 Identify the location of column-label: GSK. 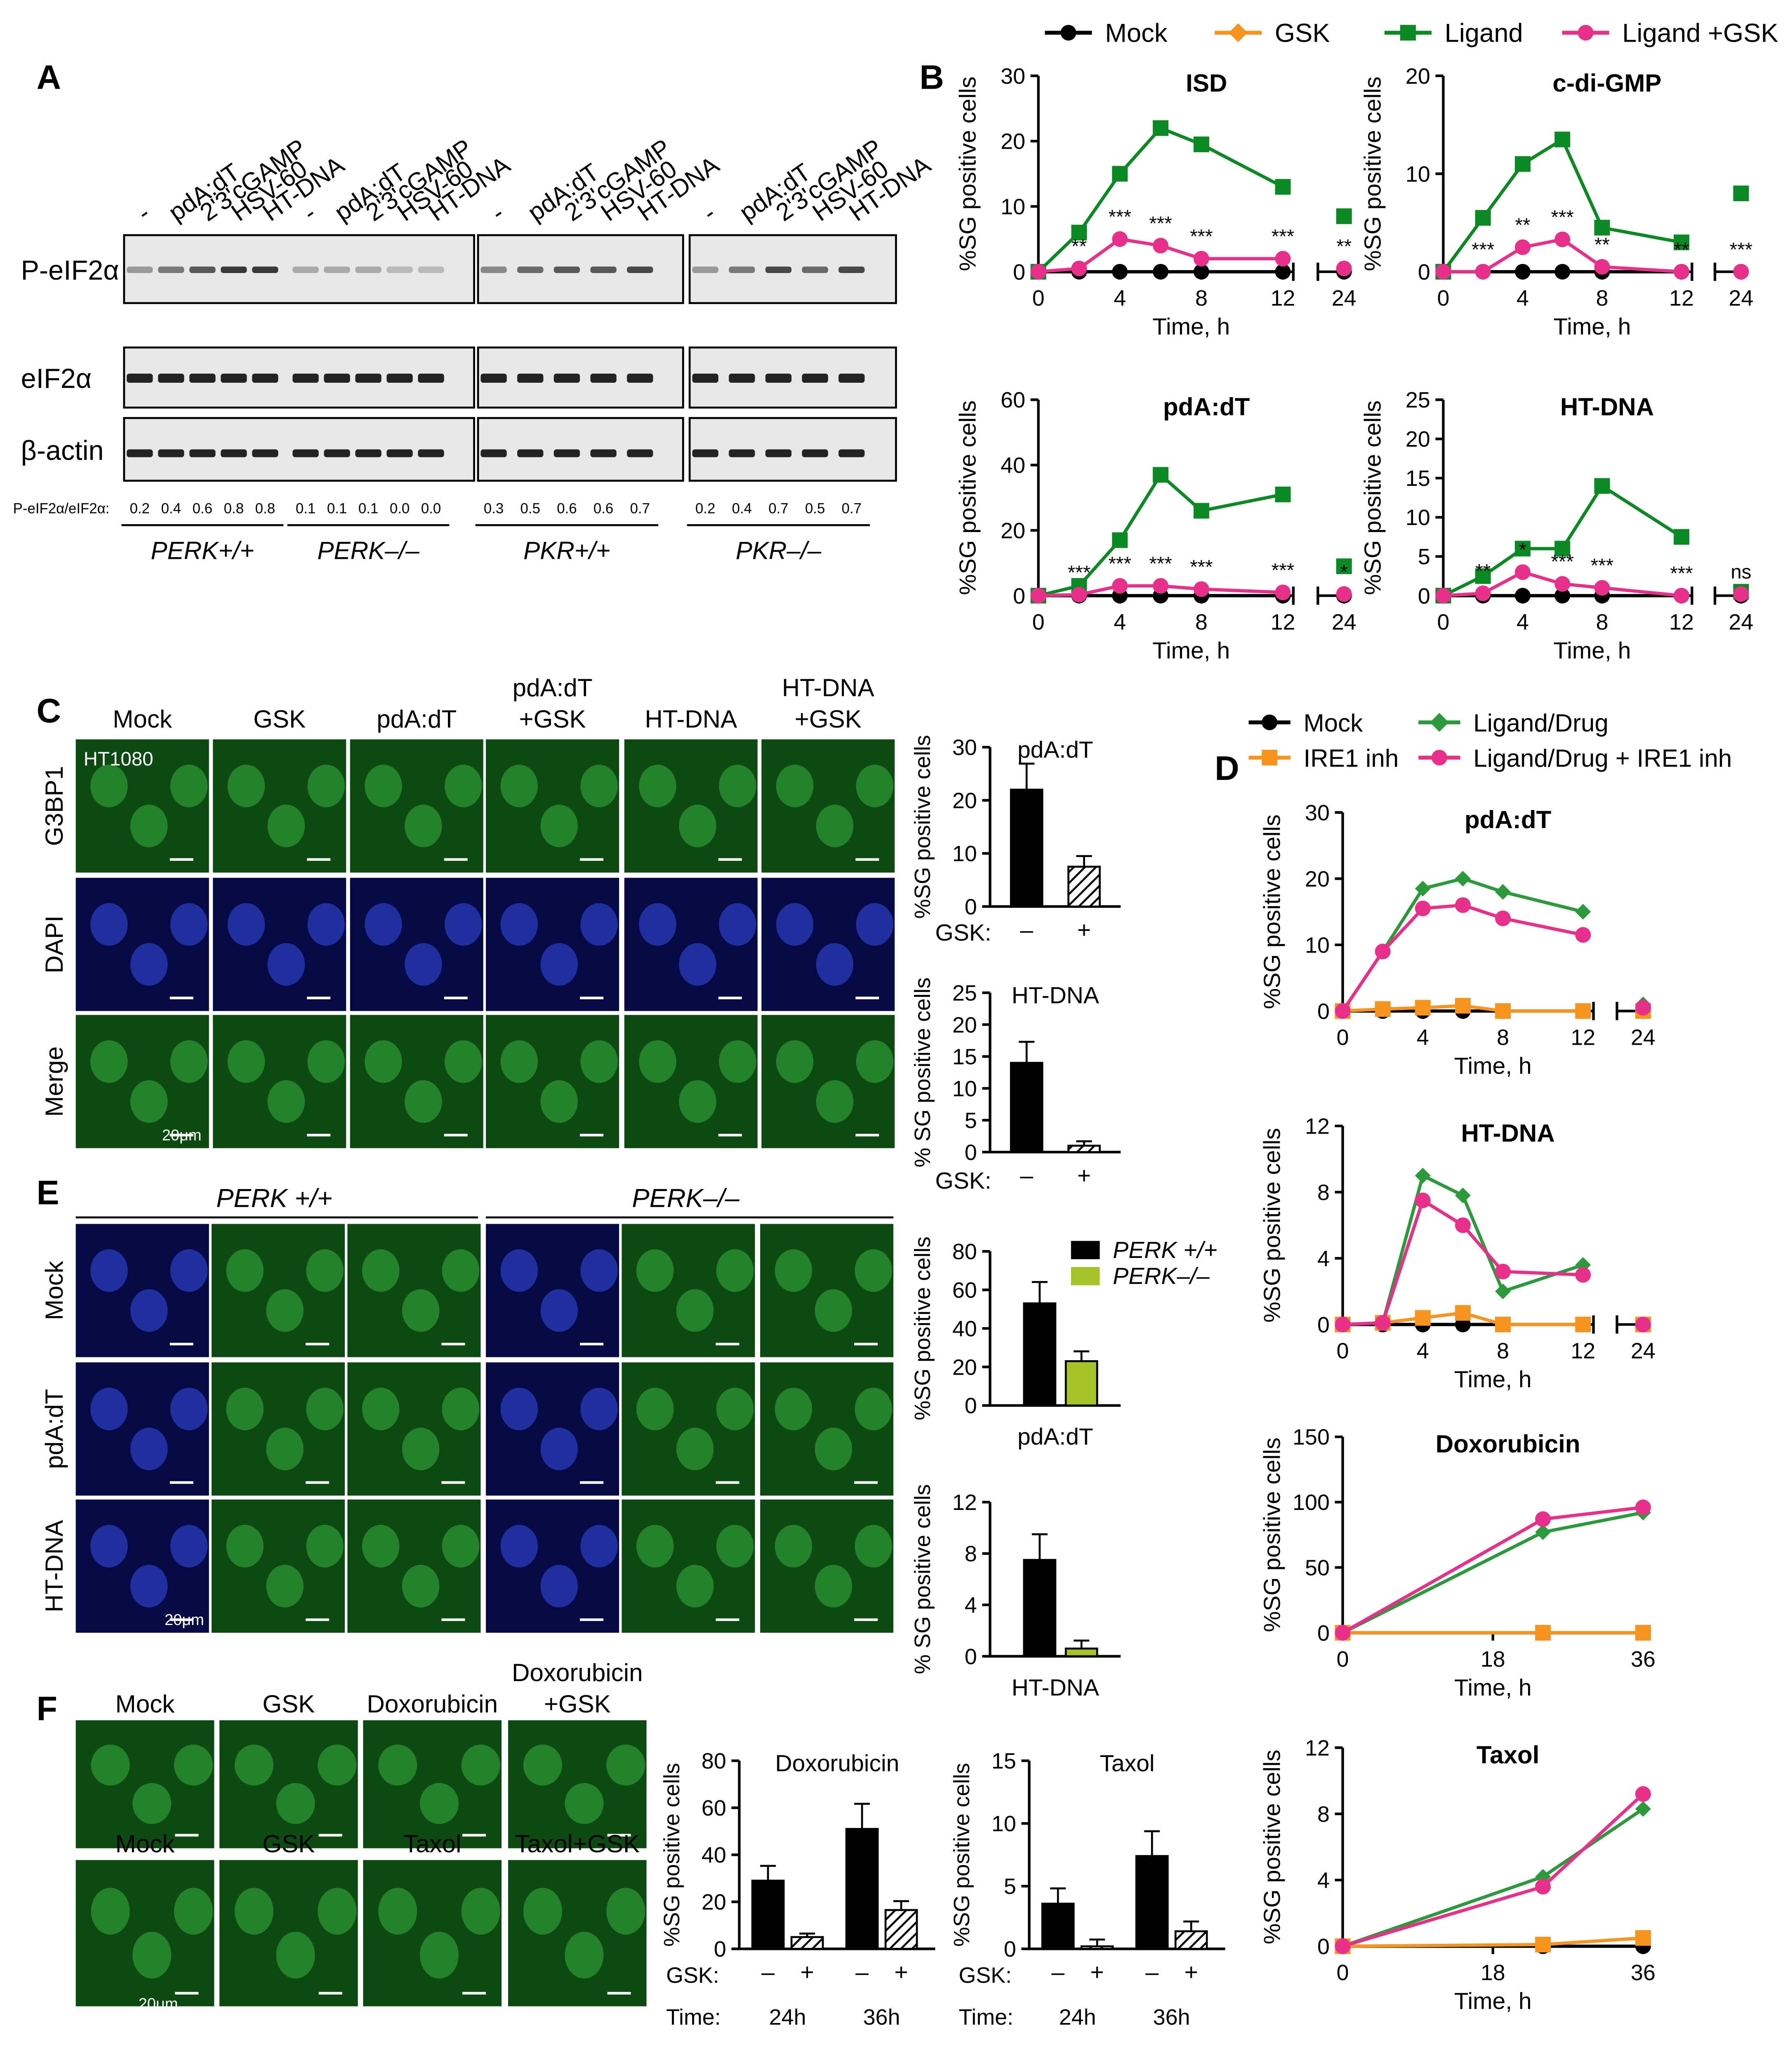
(288, 1704).